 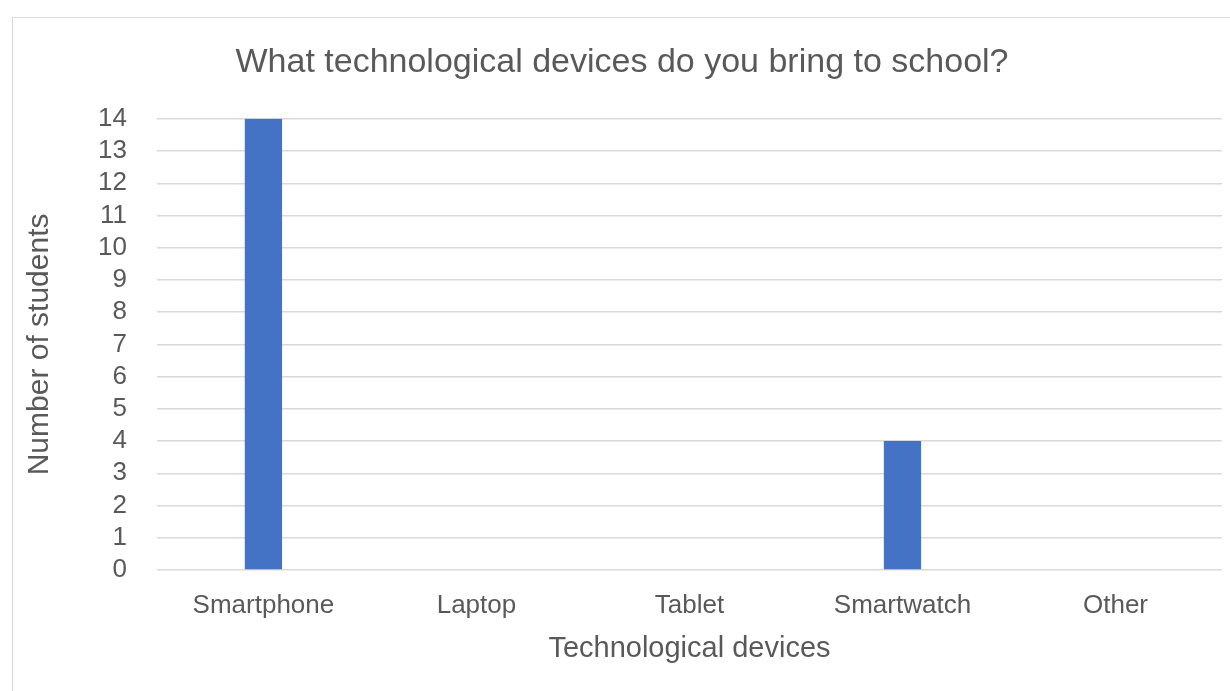 What do you see at coordinates (476, 603) in the screenshot?
I see `x-tick-label: Laptop` at bounding box center [476, 603].